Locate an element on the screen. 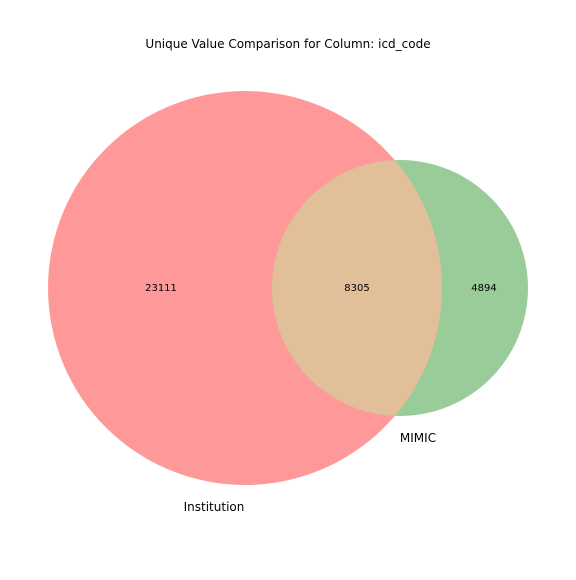 This screenshot has height=580, width=576. set-label-mimic: MIMIC is located at coordinates (418, 438).